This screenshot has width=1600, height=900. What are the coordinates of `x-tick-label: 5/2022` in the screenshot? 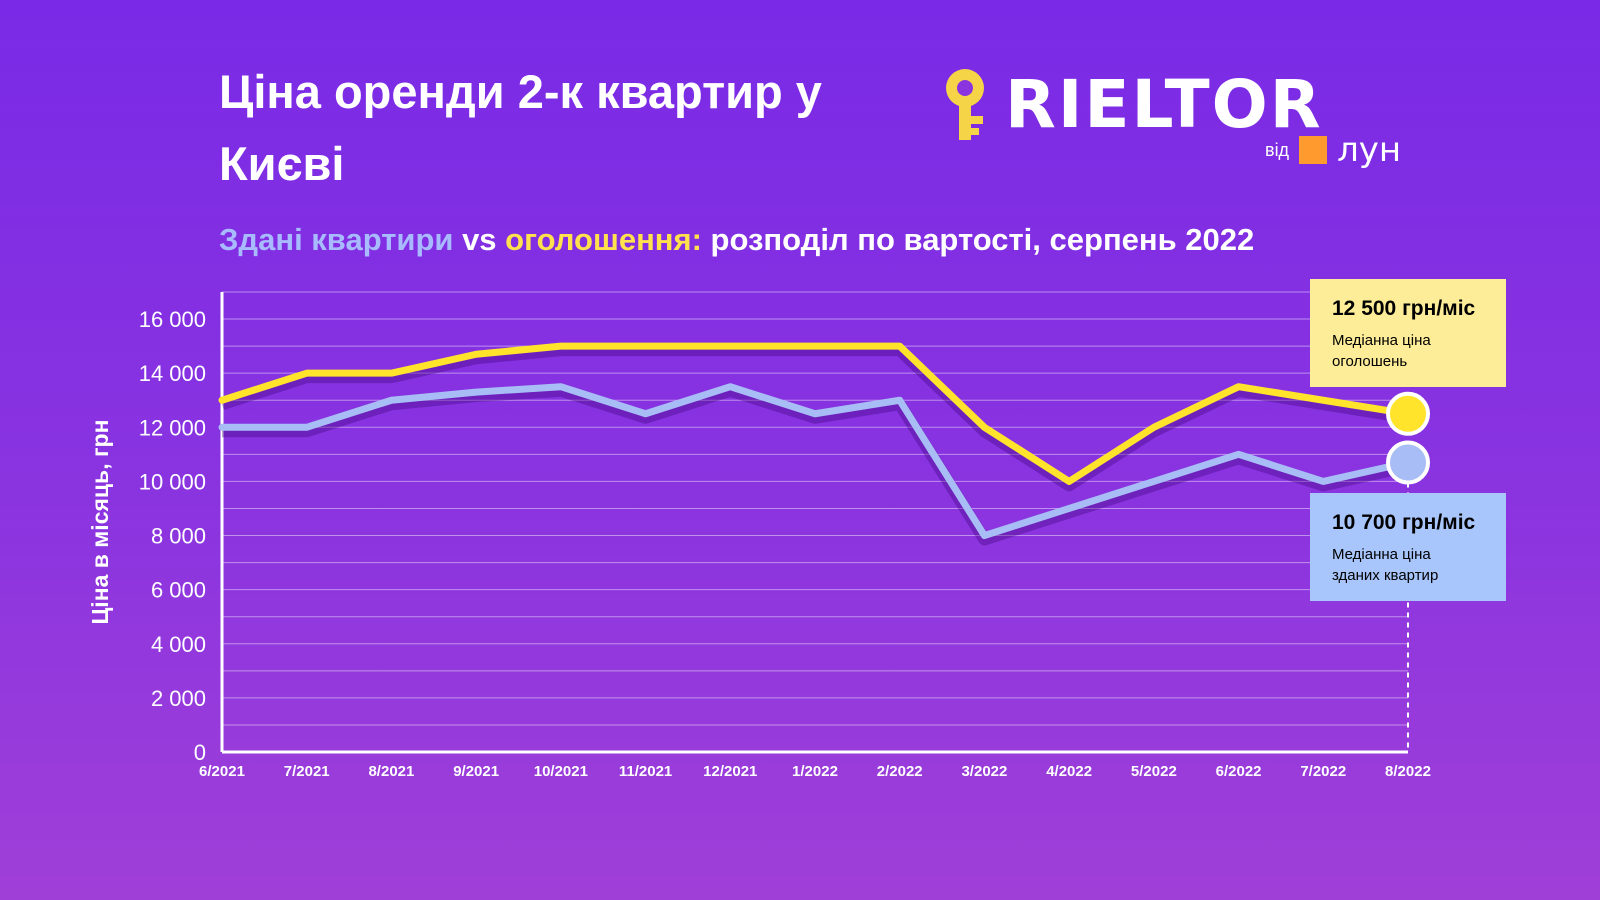 It's located at (1154, 771).